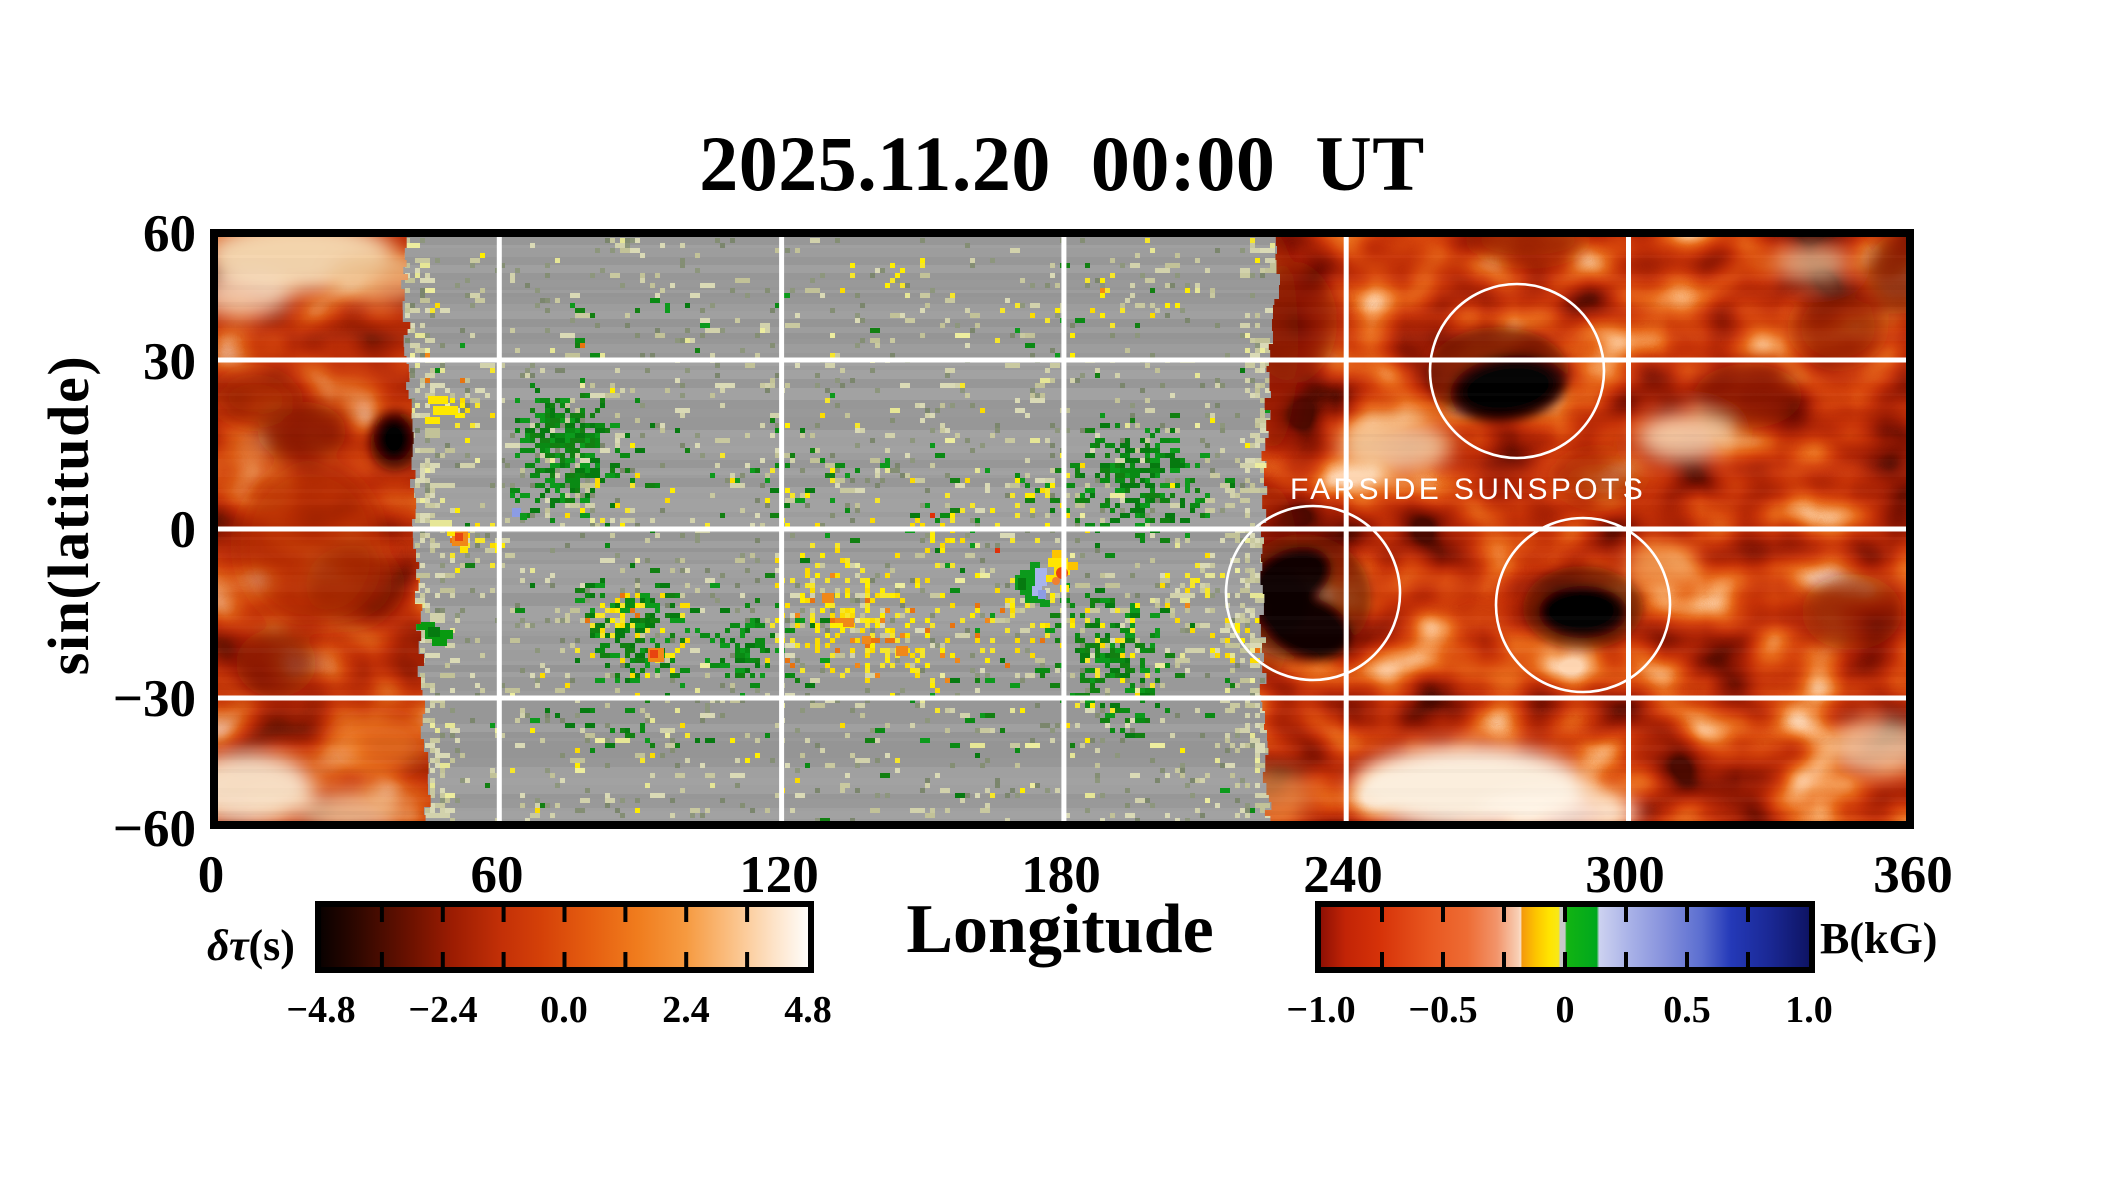  Describe the element at coordinates (1687, 1010) in the screenshot. I see `svg-text: 0.5` at that location.